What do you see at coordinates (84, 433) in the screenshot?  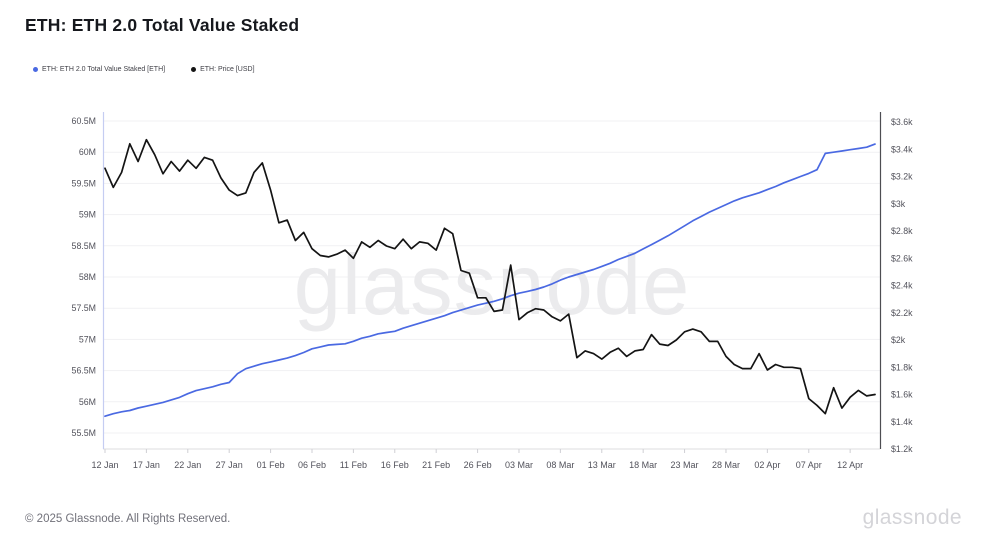 I see `left-tick-label: 55.5M` at bounding box center [84, 433].